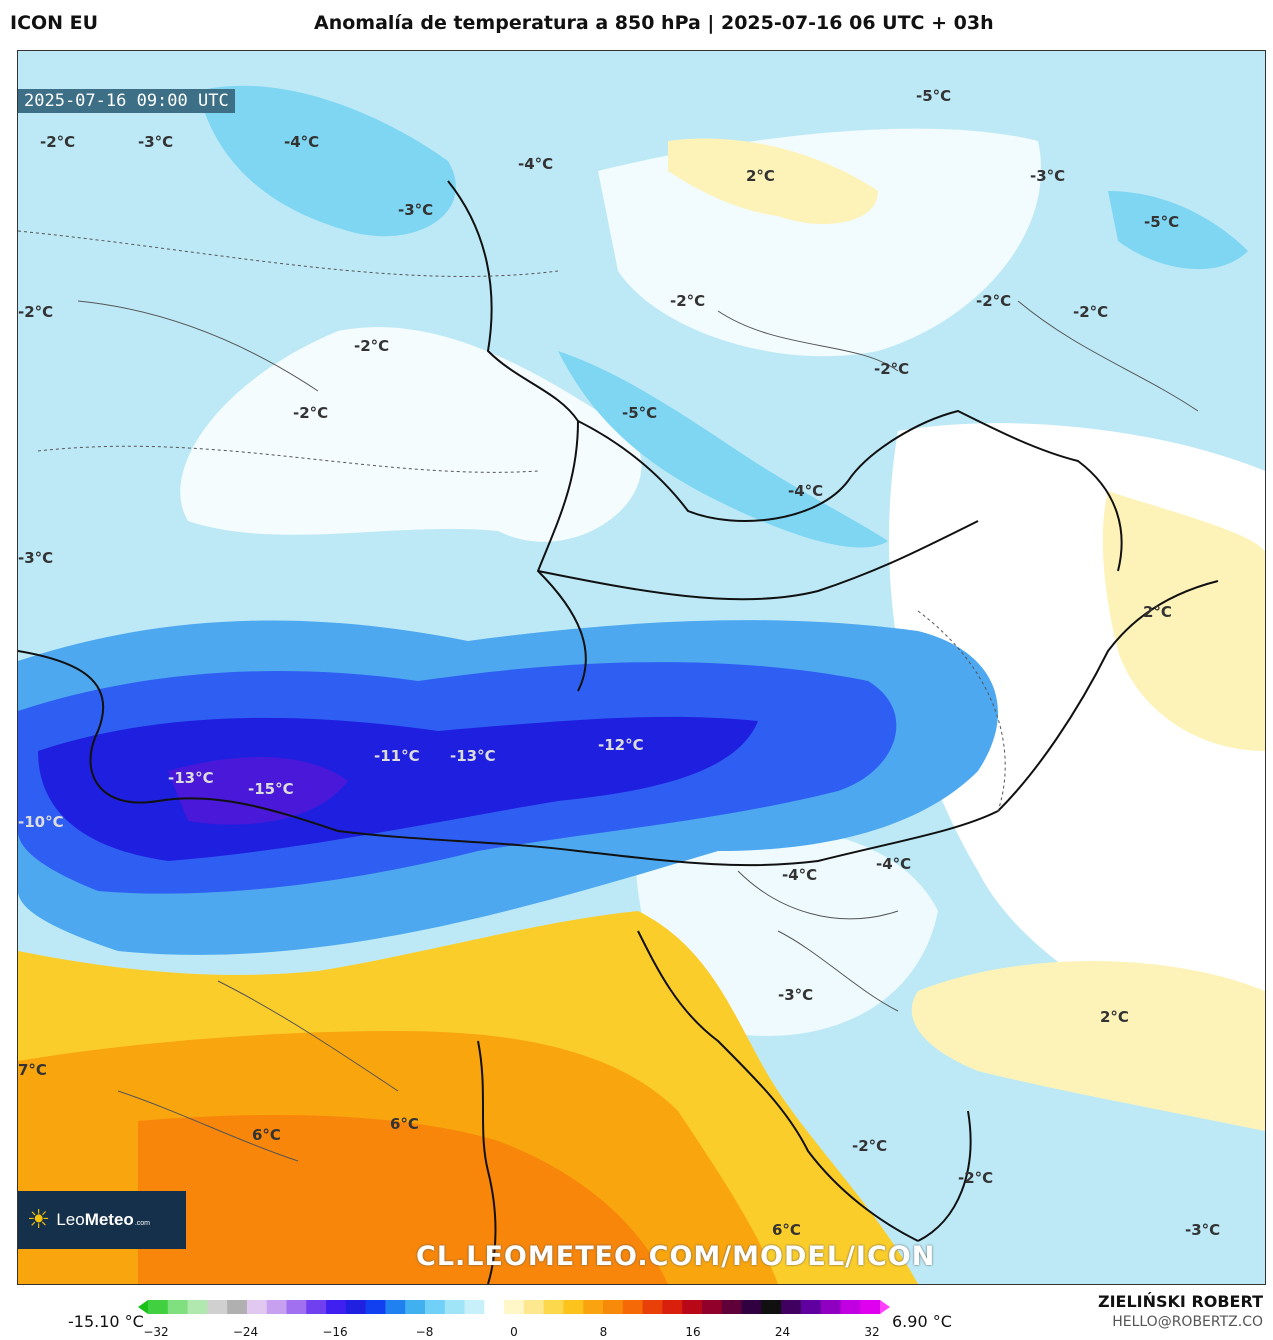 Image resolution: width=1273 pixels, height=1340 pixels. What do you see at coordinates (156, 1332) in the screenshot?
I see `colorbar-tick-label: −32` at bounding box center [156, 1332].